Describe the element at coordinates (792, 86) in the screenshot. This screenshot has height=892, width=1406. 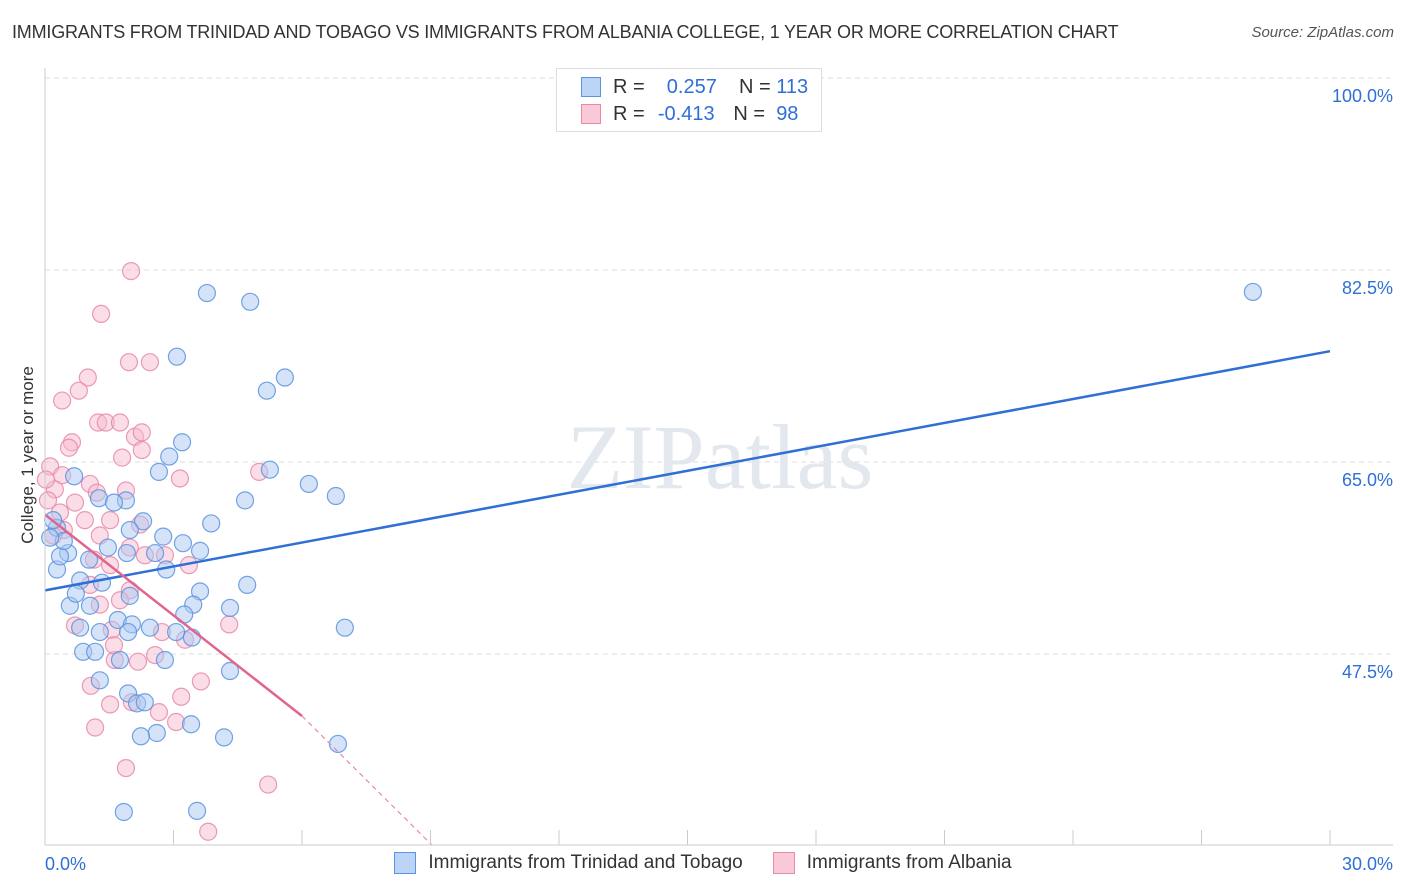
I see `n-value: 113` at that location.